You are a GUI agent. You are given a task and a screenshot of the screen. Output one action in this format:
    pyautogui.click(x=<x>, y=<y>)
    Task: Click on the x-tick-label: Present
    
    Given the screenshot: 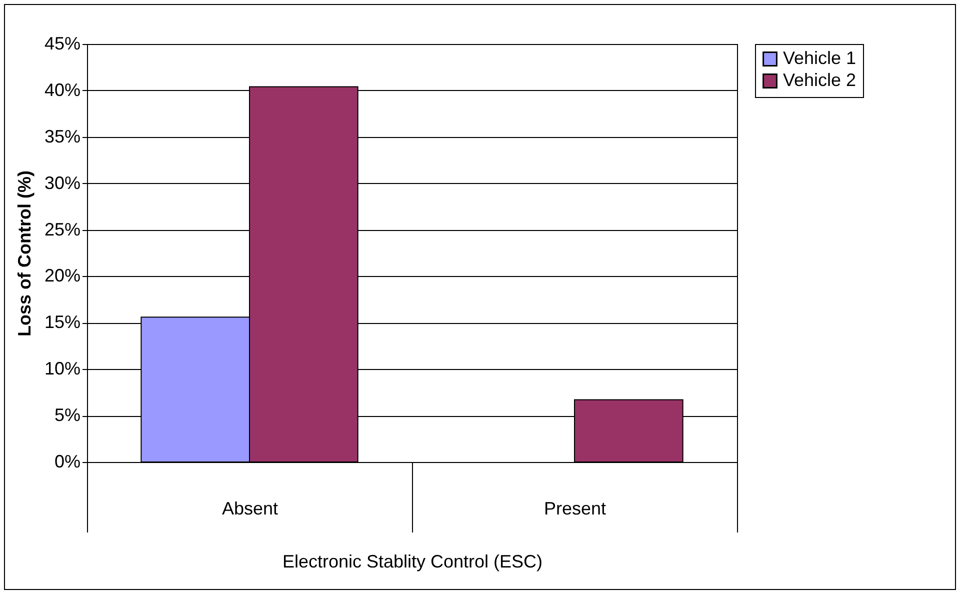 What is the action you would take?
    pyautogui.click(x=575, y=508)
    